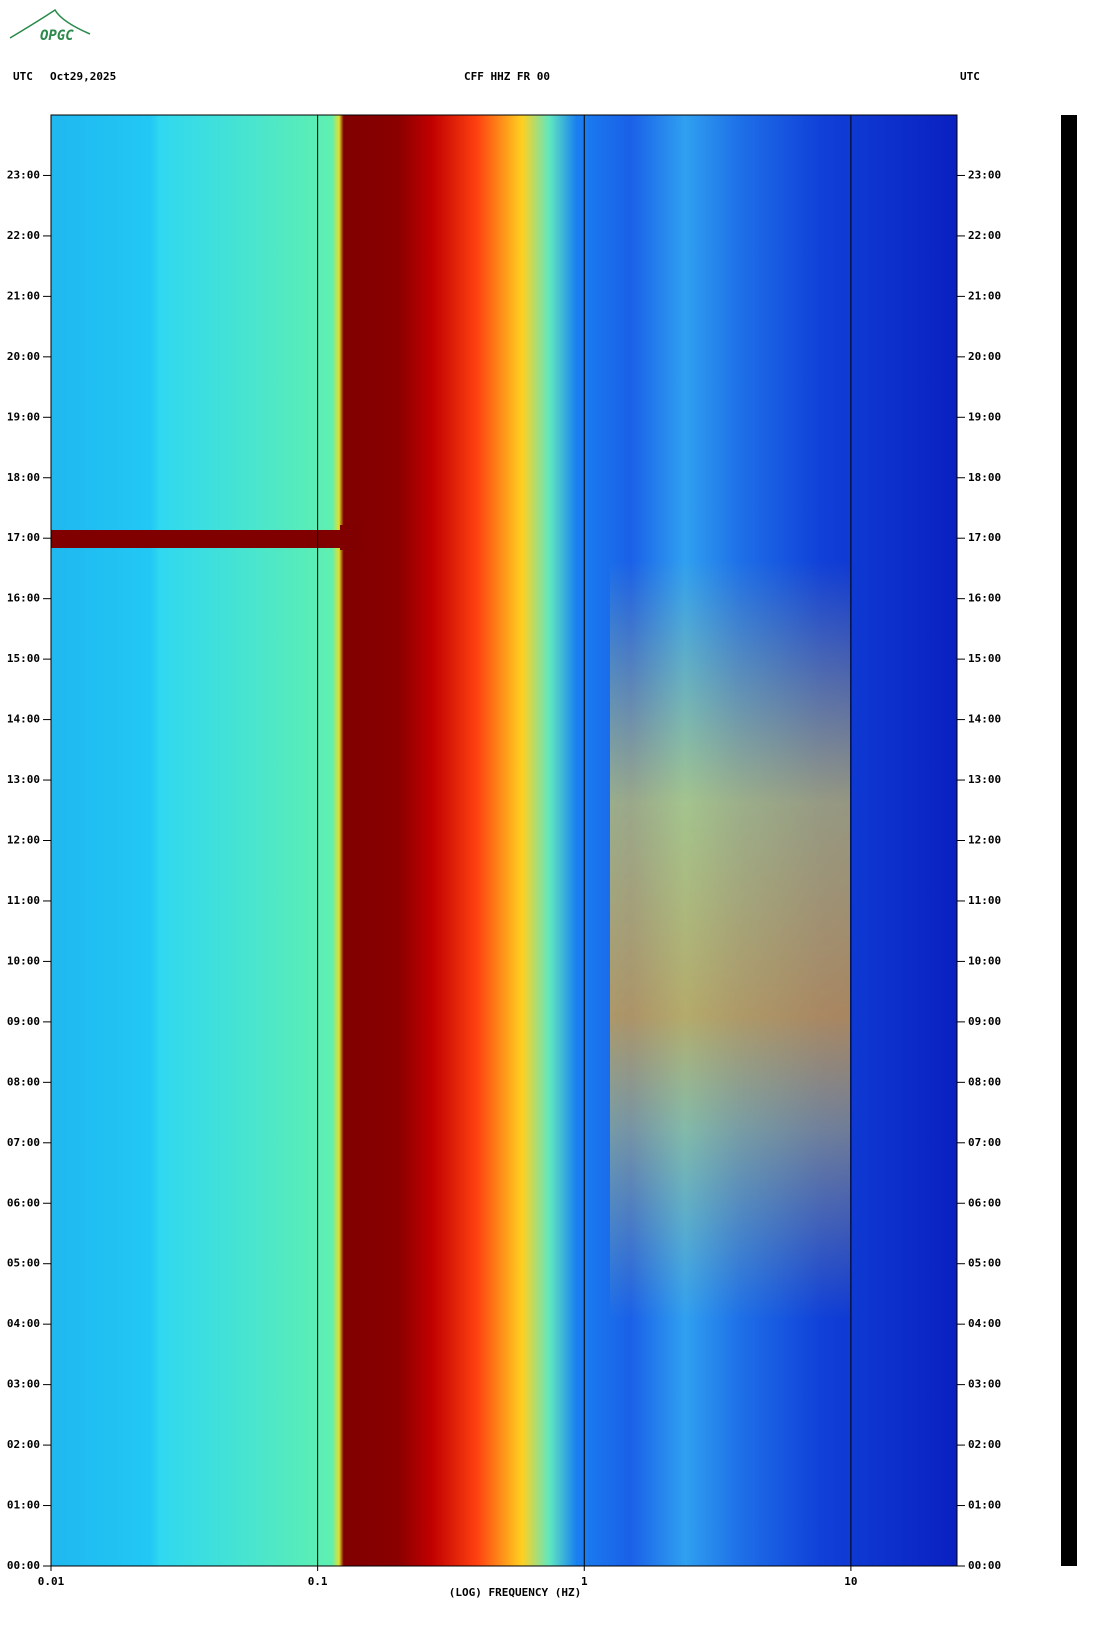 This screenshot has width=1102, height=1634. What do you see at coordinates (83, 76) in the screenshot?
I see `date: Oct29,2025` at bounding box center [83, 76].